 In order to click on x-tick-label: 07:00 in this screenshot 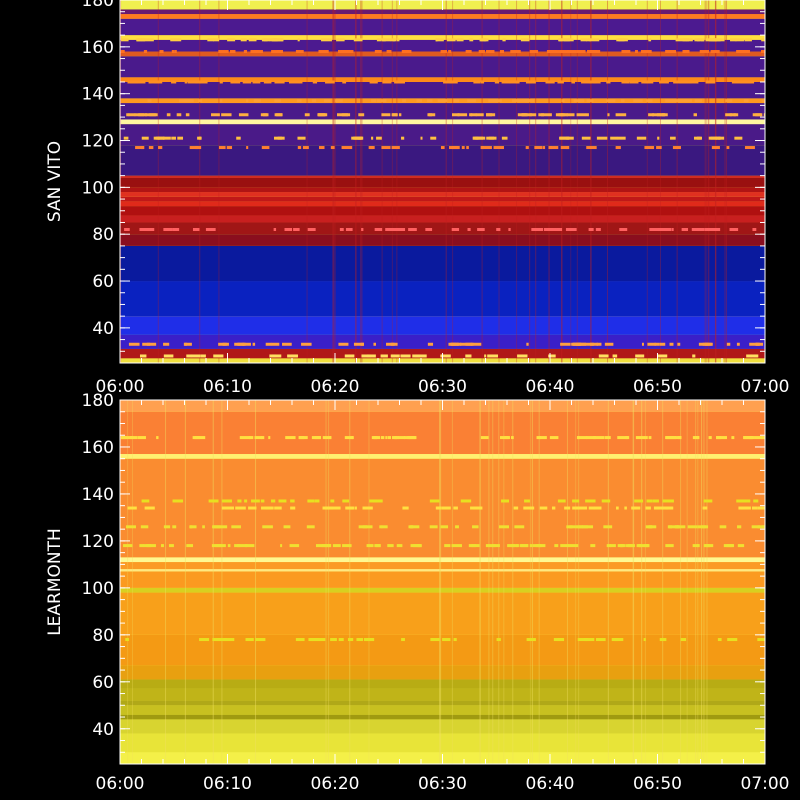, I will do `click(765, 784)`.